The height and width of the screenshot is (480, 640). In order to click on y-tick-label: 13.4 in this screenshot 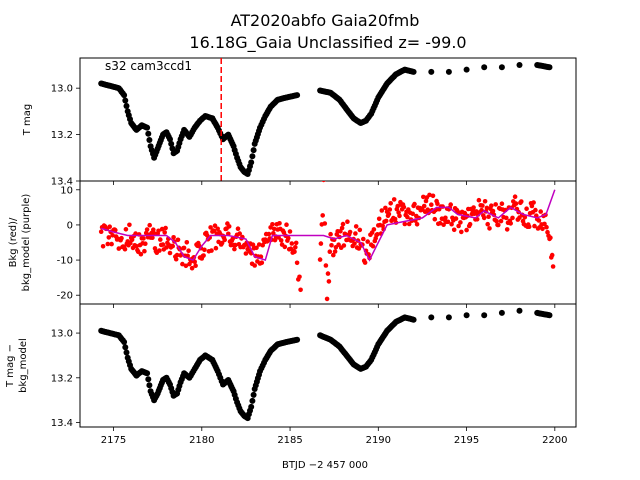, I will do `click(62, 423)`.